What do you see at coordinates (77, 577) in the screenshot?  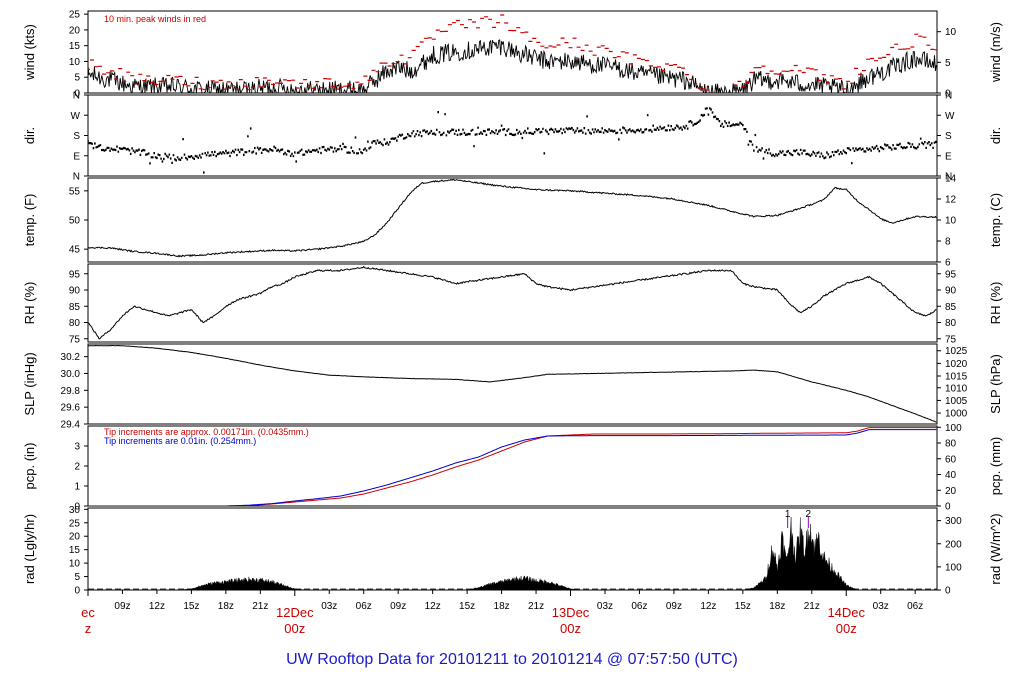 I see `left-tick-label: 5` at bounding box center [77, 577].